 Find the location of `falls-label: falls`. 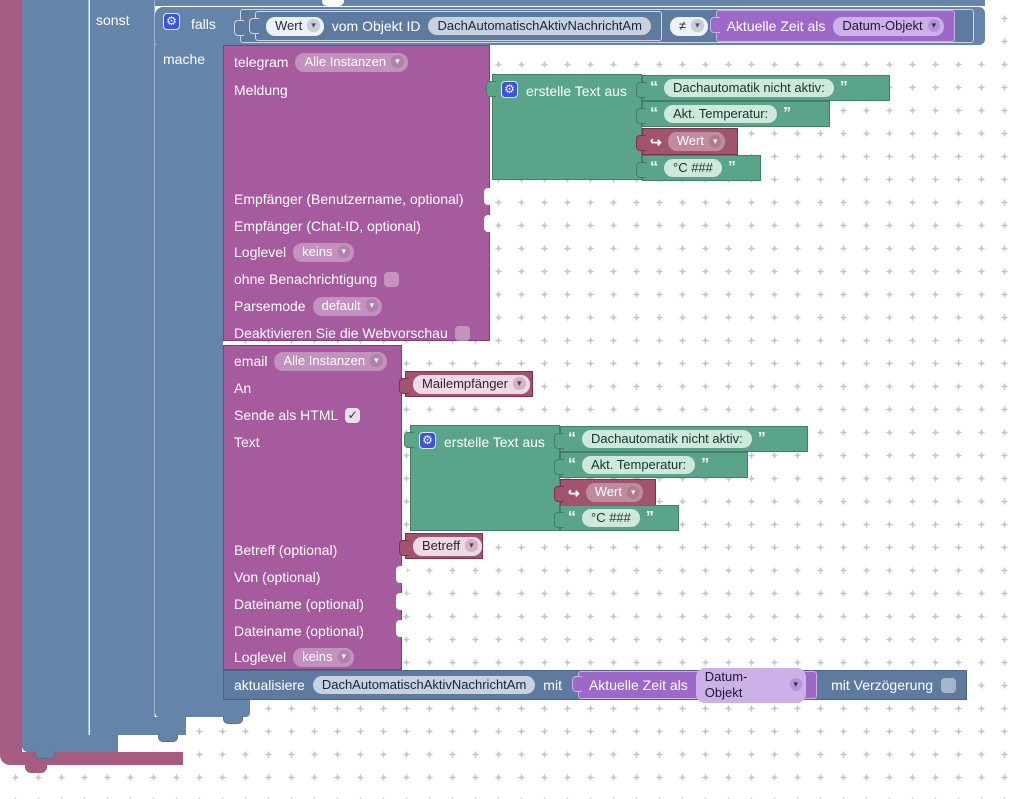

falls-label: falls is located at coordinates (203, 24).